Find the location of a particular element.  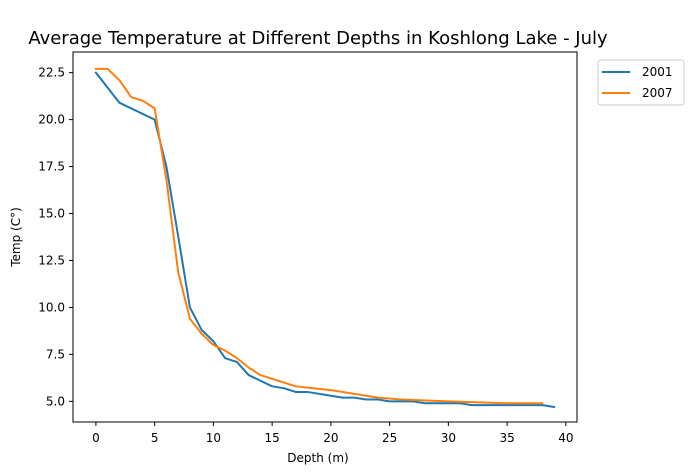

y-tick-label: 7.5 is located at coordinates (55, 354).